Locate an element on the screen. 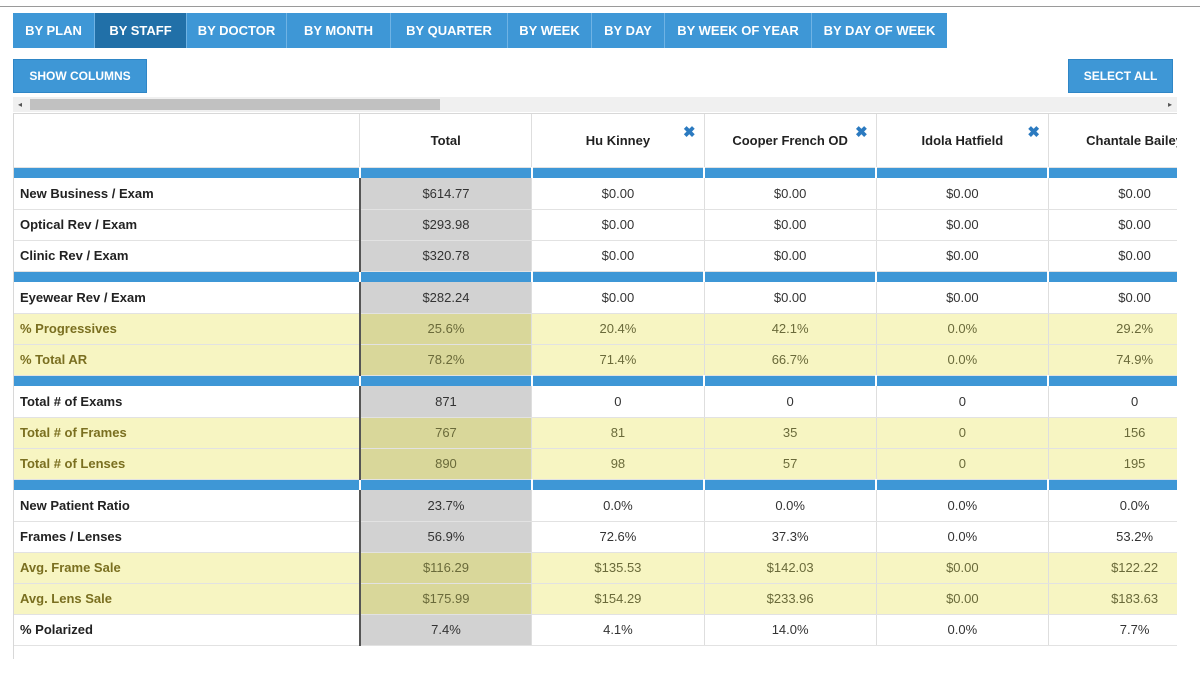 The height and width of the screenshot is (675, 1200). table-row: Total # of Lenses890985701951 is located at coordinates (595, 464).